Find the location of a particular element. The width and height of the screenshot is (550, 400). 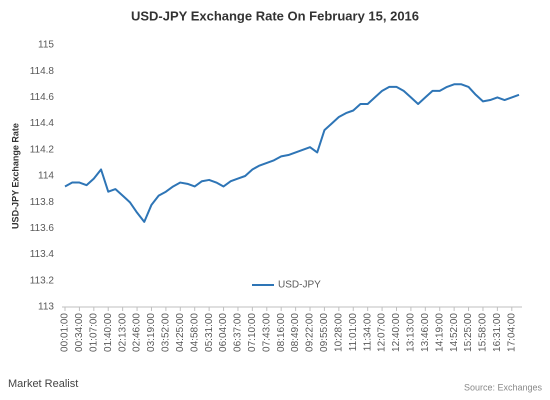

source: Source: Exchanges is located at coordinates (503, 387).